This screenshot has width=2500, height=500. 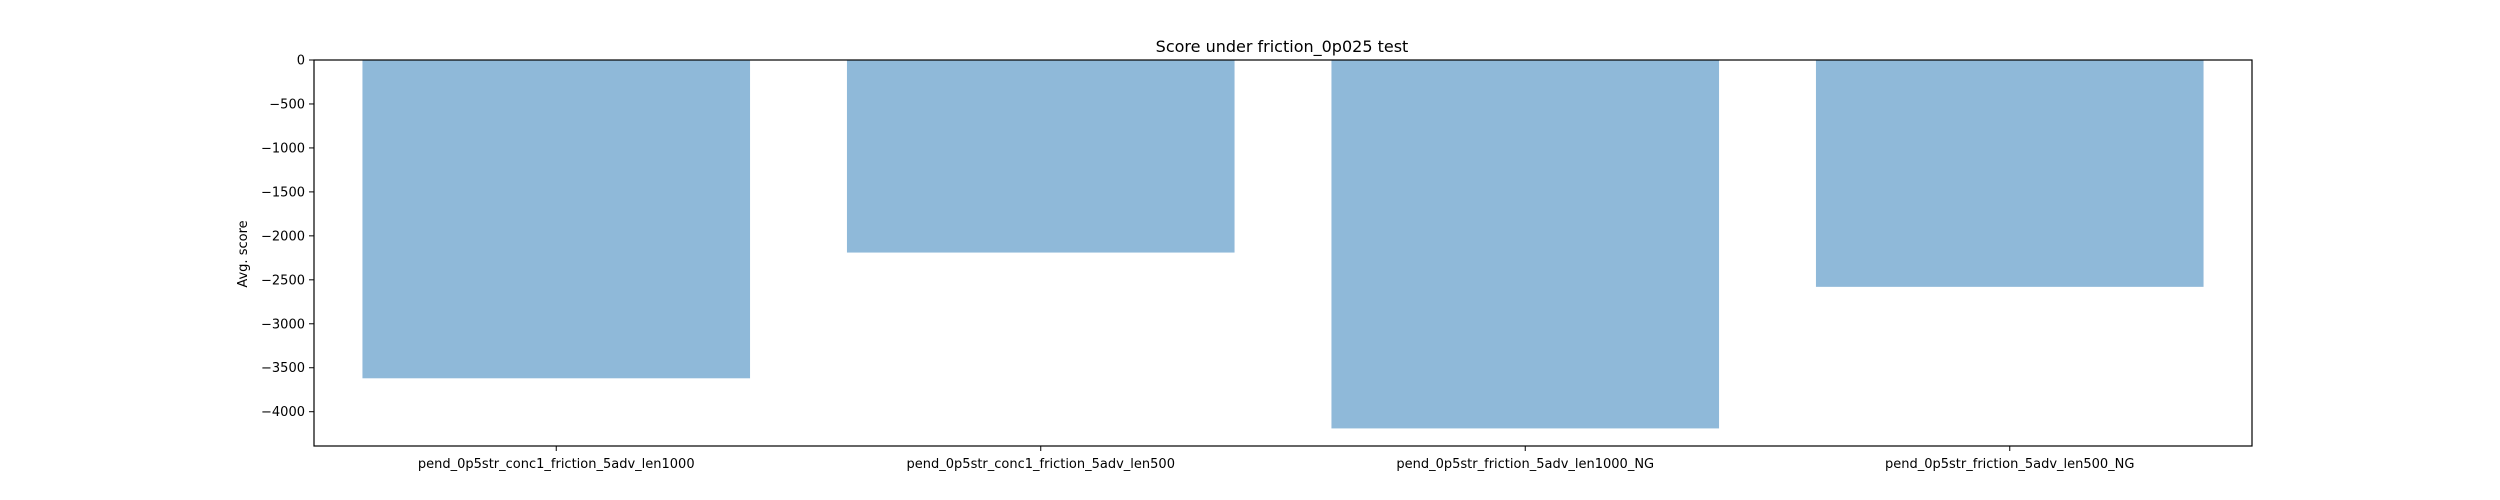 I want to click on y-tick-label: −2000, so click(x=283, y=236).